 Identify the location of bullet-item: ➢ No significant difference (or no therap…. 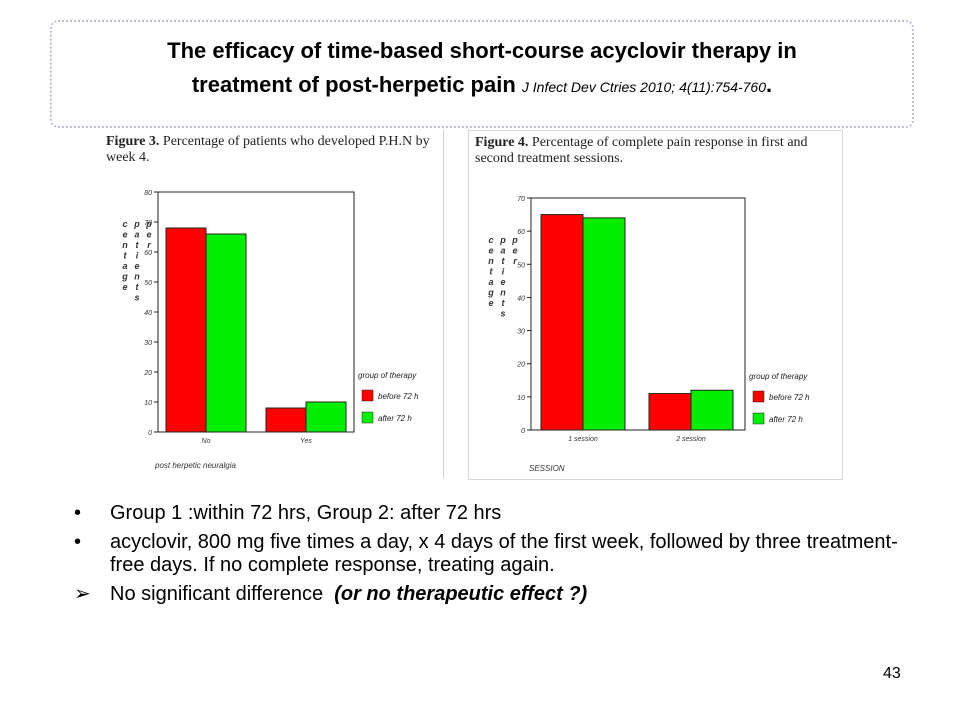
(495, 594).